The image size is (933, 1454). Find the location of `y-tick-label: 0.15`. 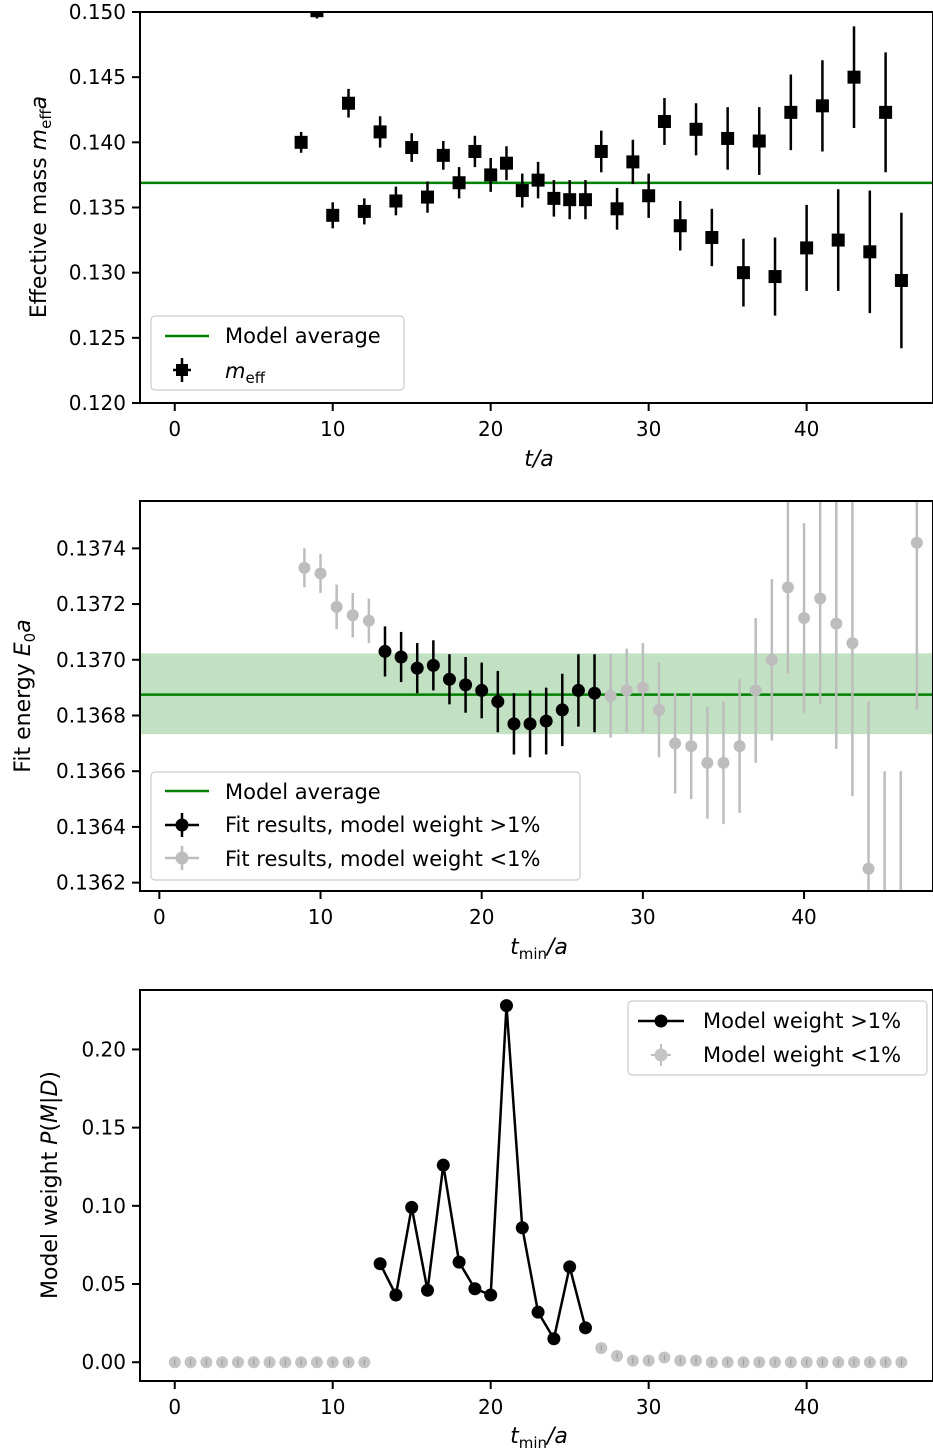

y-tick-label: 0.15 is located at coordinates (103, 1128).